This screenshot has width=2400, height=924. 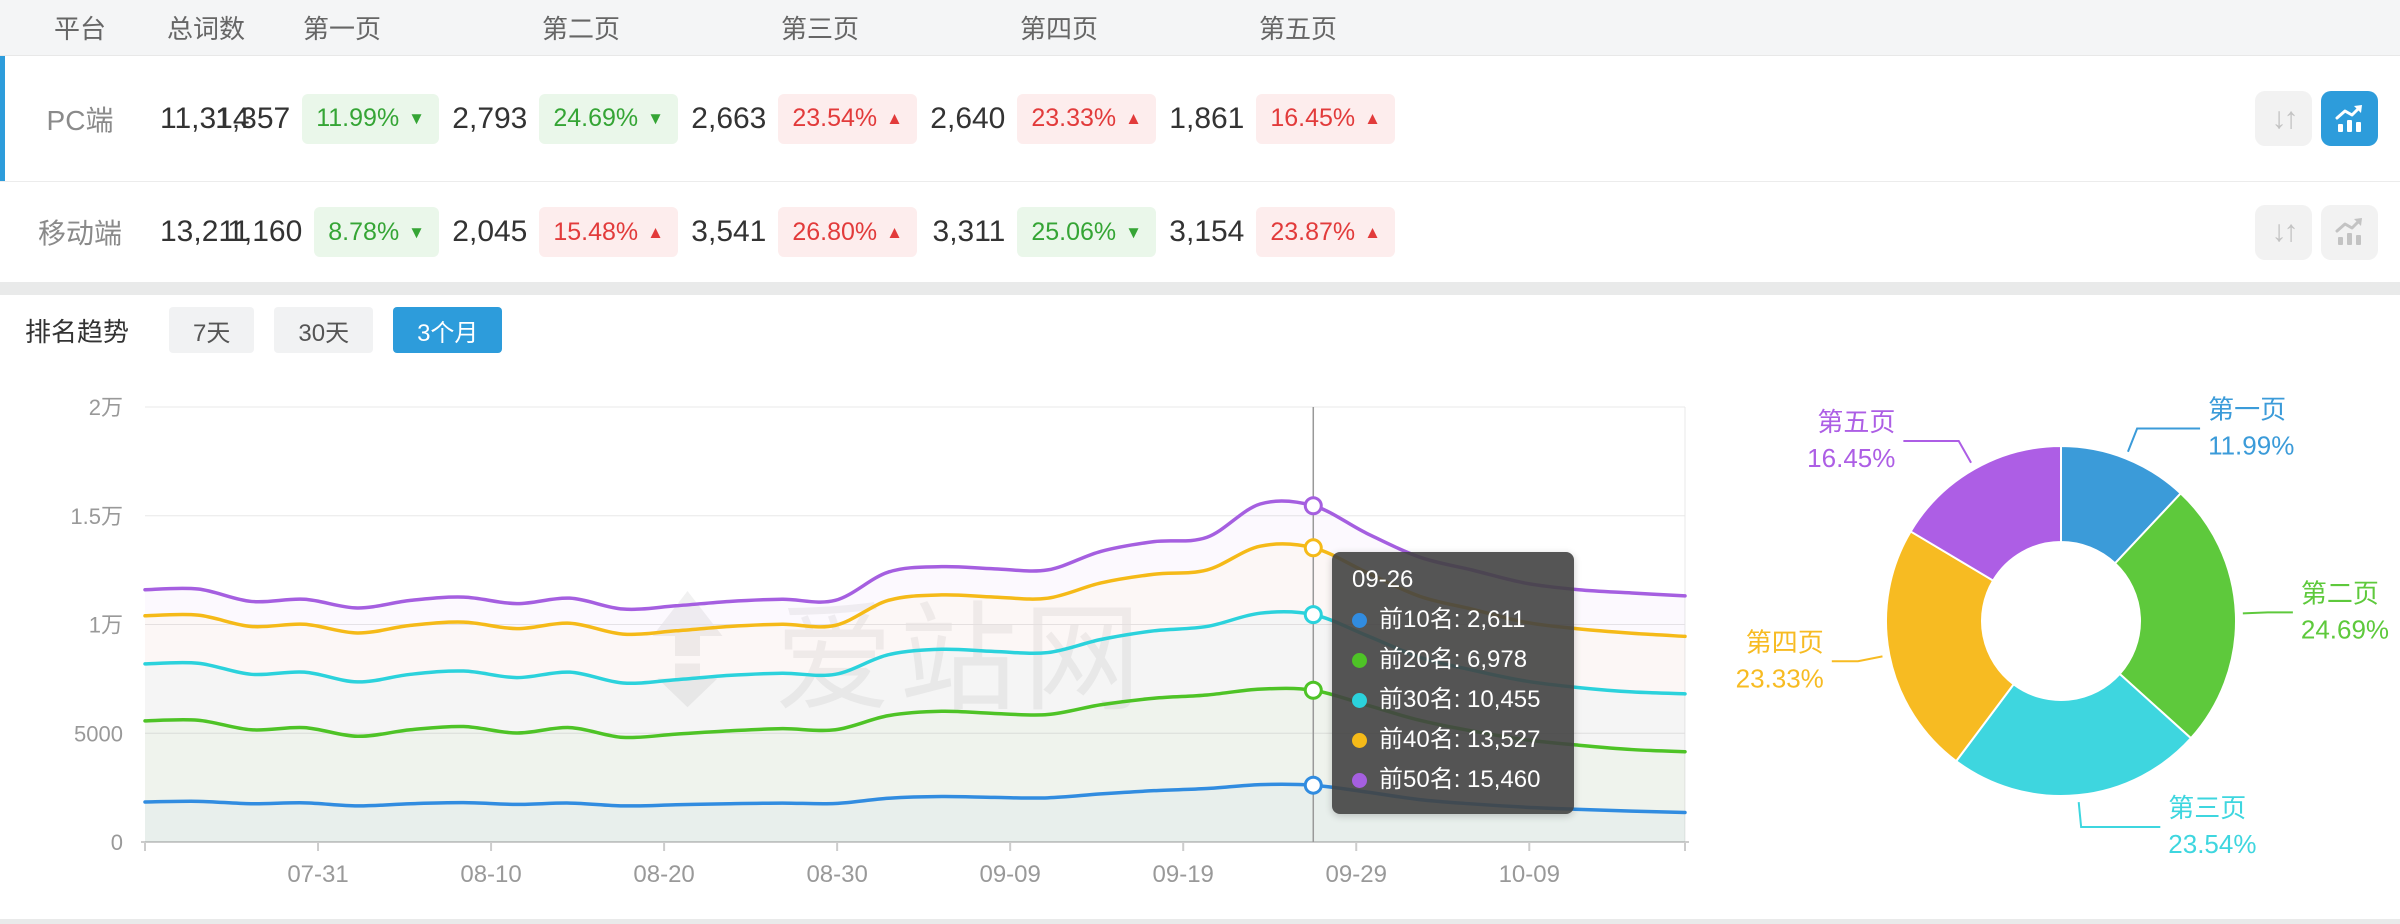 I want to click on donut-label-percent: 11.99%, so click(x=2251, y=446).